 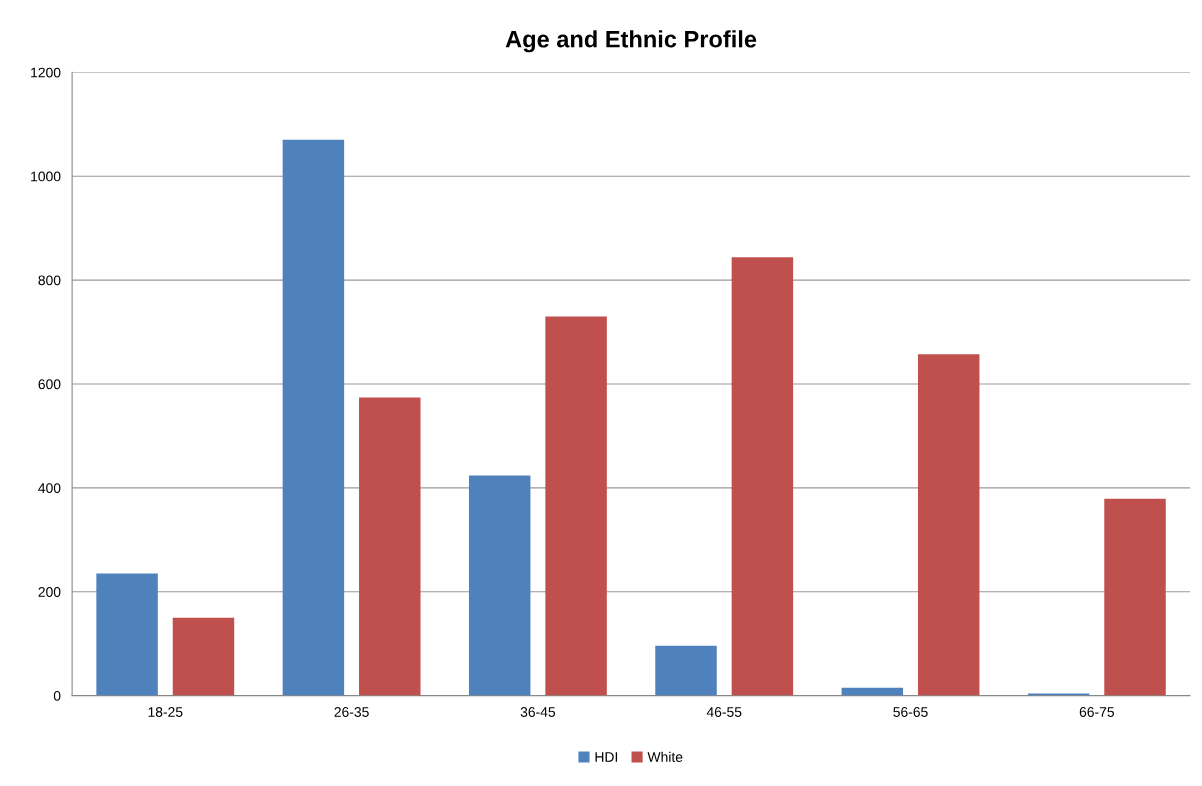 What do you see at coordinates (57, 695) in the screenshot?
I see `y-tick-label: 0` at bounding box center [57, 695].